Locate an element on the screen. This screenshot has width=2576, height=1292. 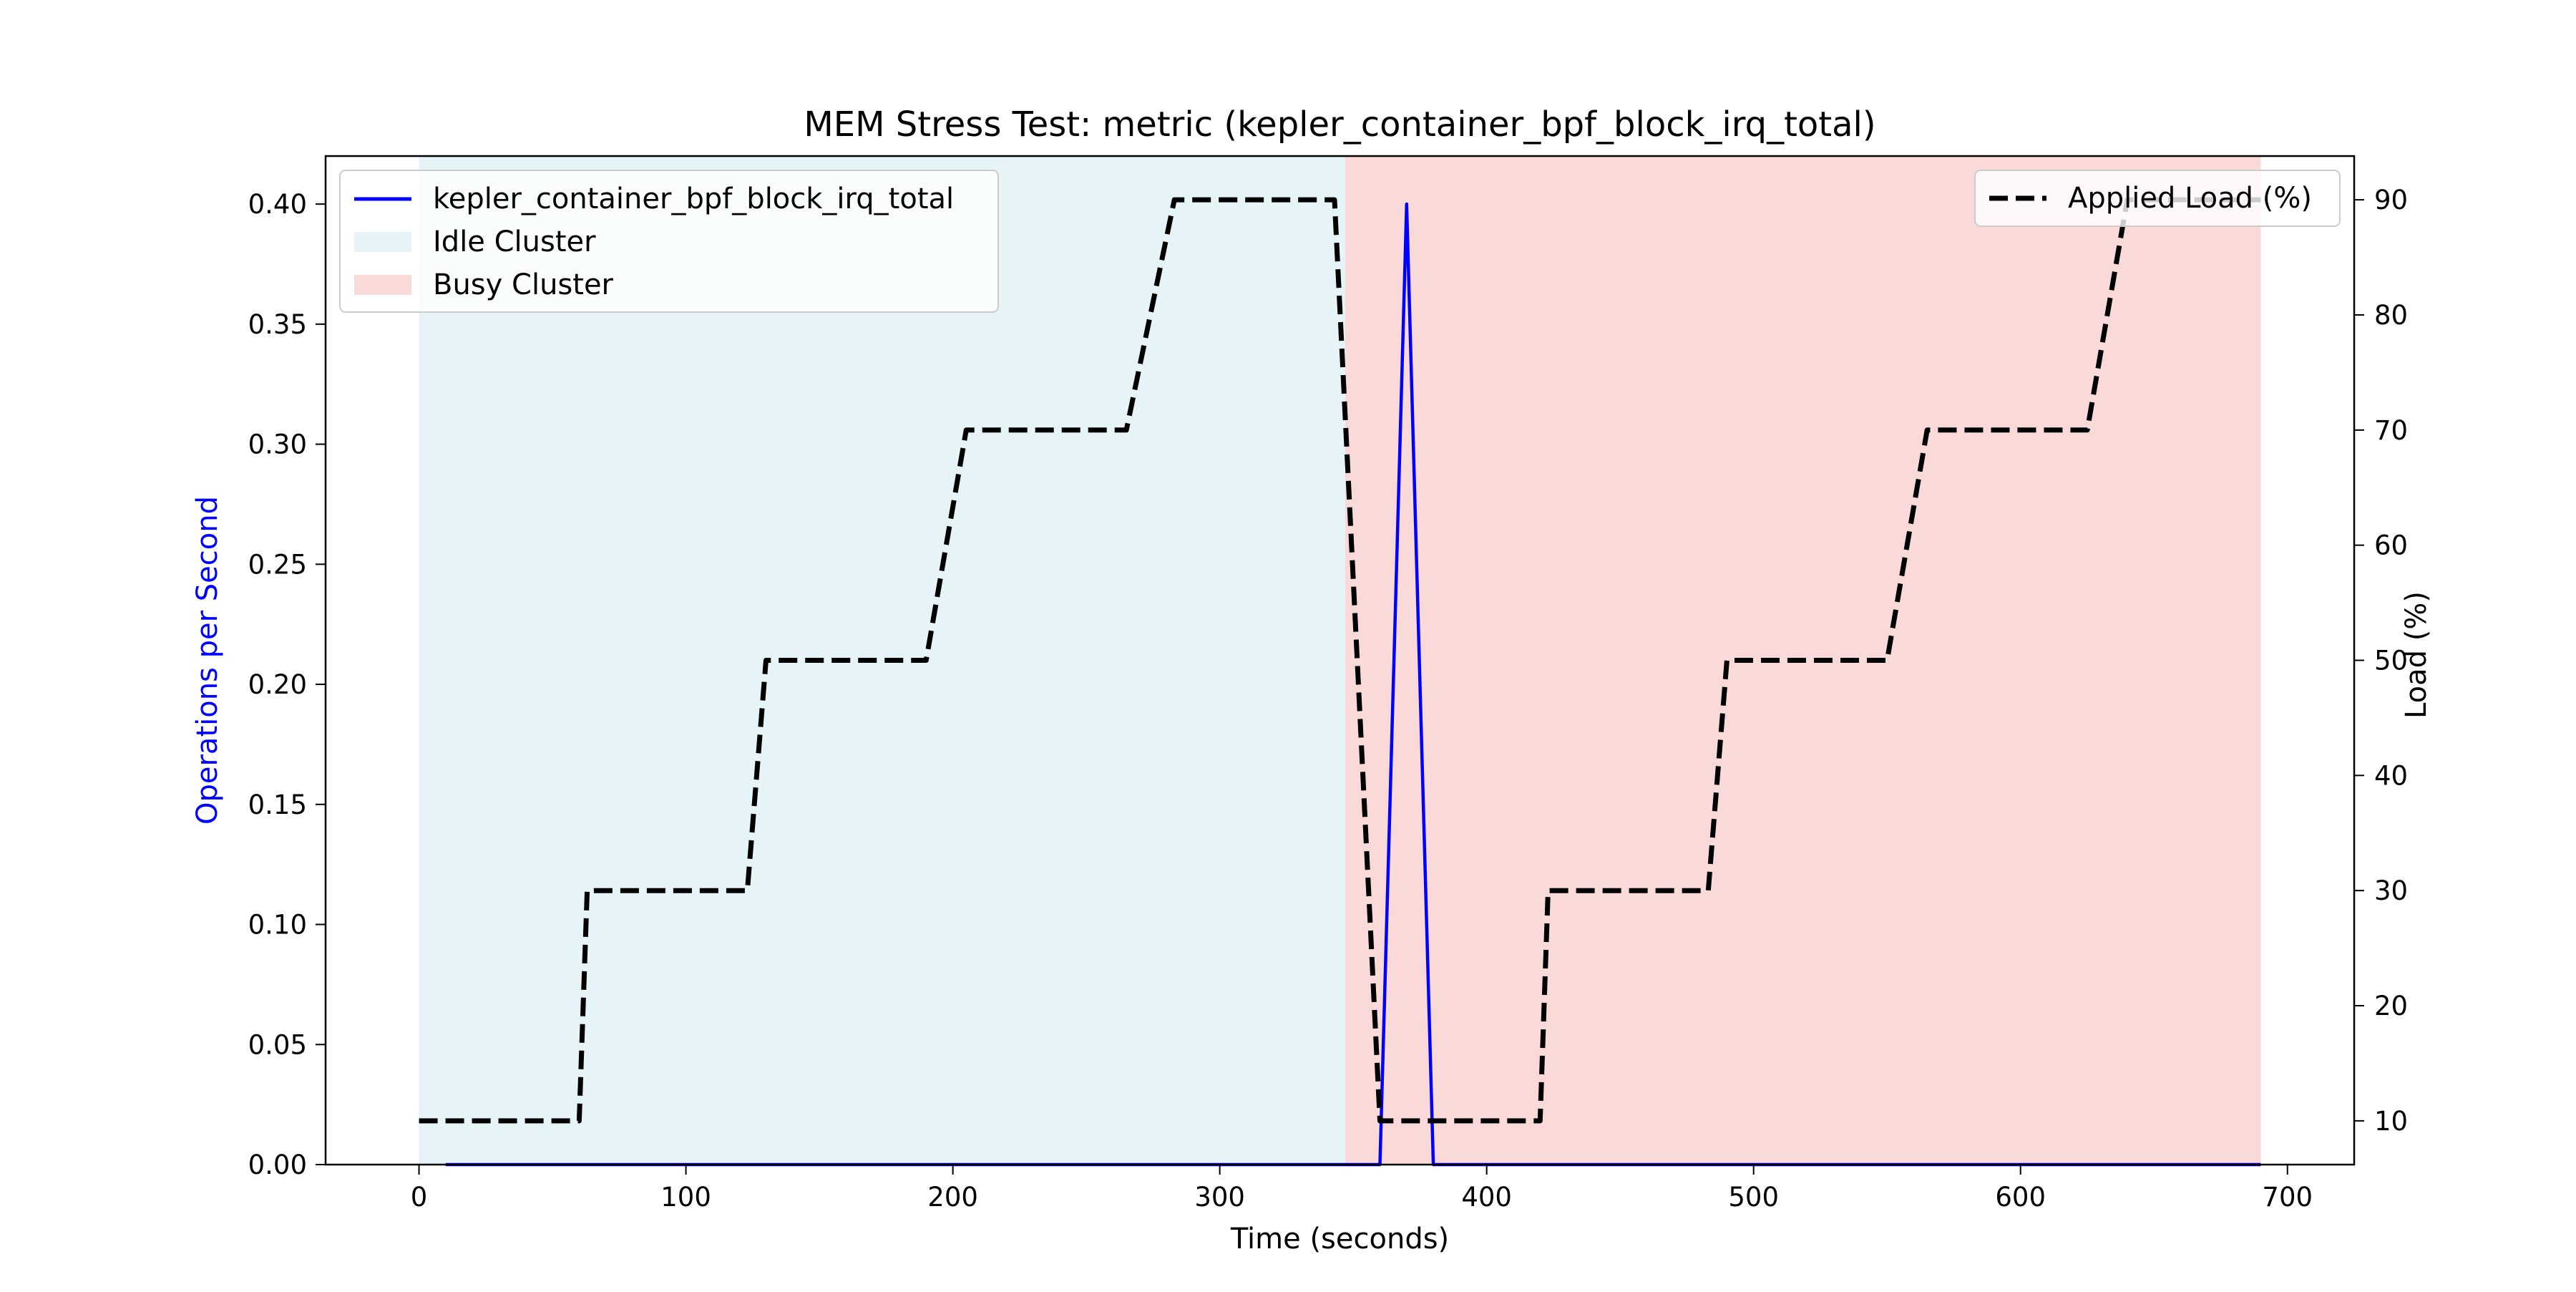
x-tick-label: 0 is located at coordinates (419, 1197).